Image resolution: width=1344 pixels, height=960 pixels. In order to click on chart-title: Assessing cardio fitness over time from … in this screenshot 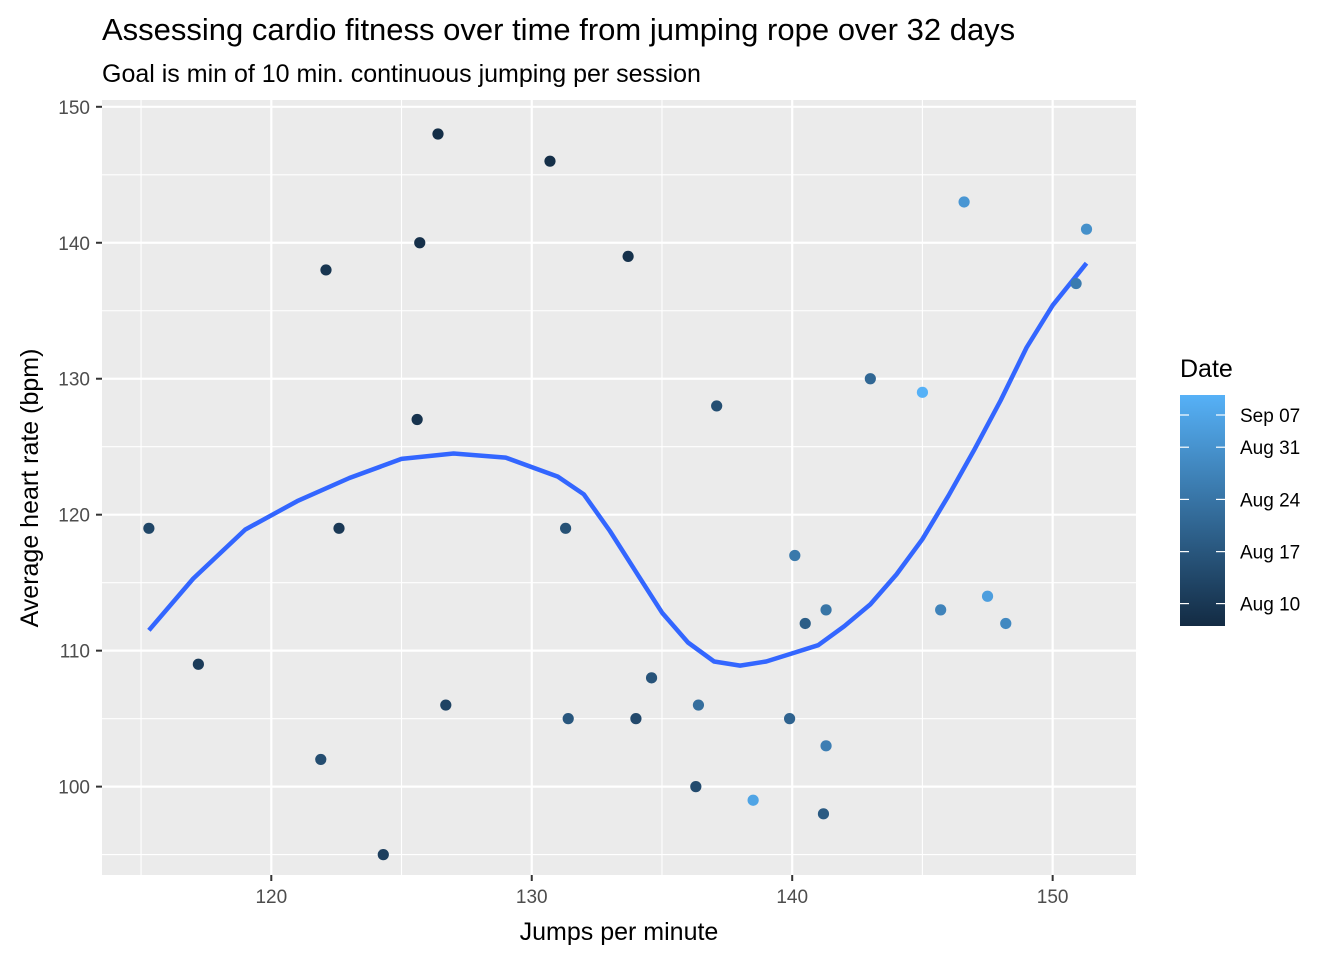, I will do `click(558, 29)`.